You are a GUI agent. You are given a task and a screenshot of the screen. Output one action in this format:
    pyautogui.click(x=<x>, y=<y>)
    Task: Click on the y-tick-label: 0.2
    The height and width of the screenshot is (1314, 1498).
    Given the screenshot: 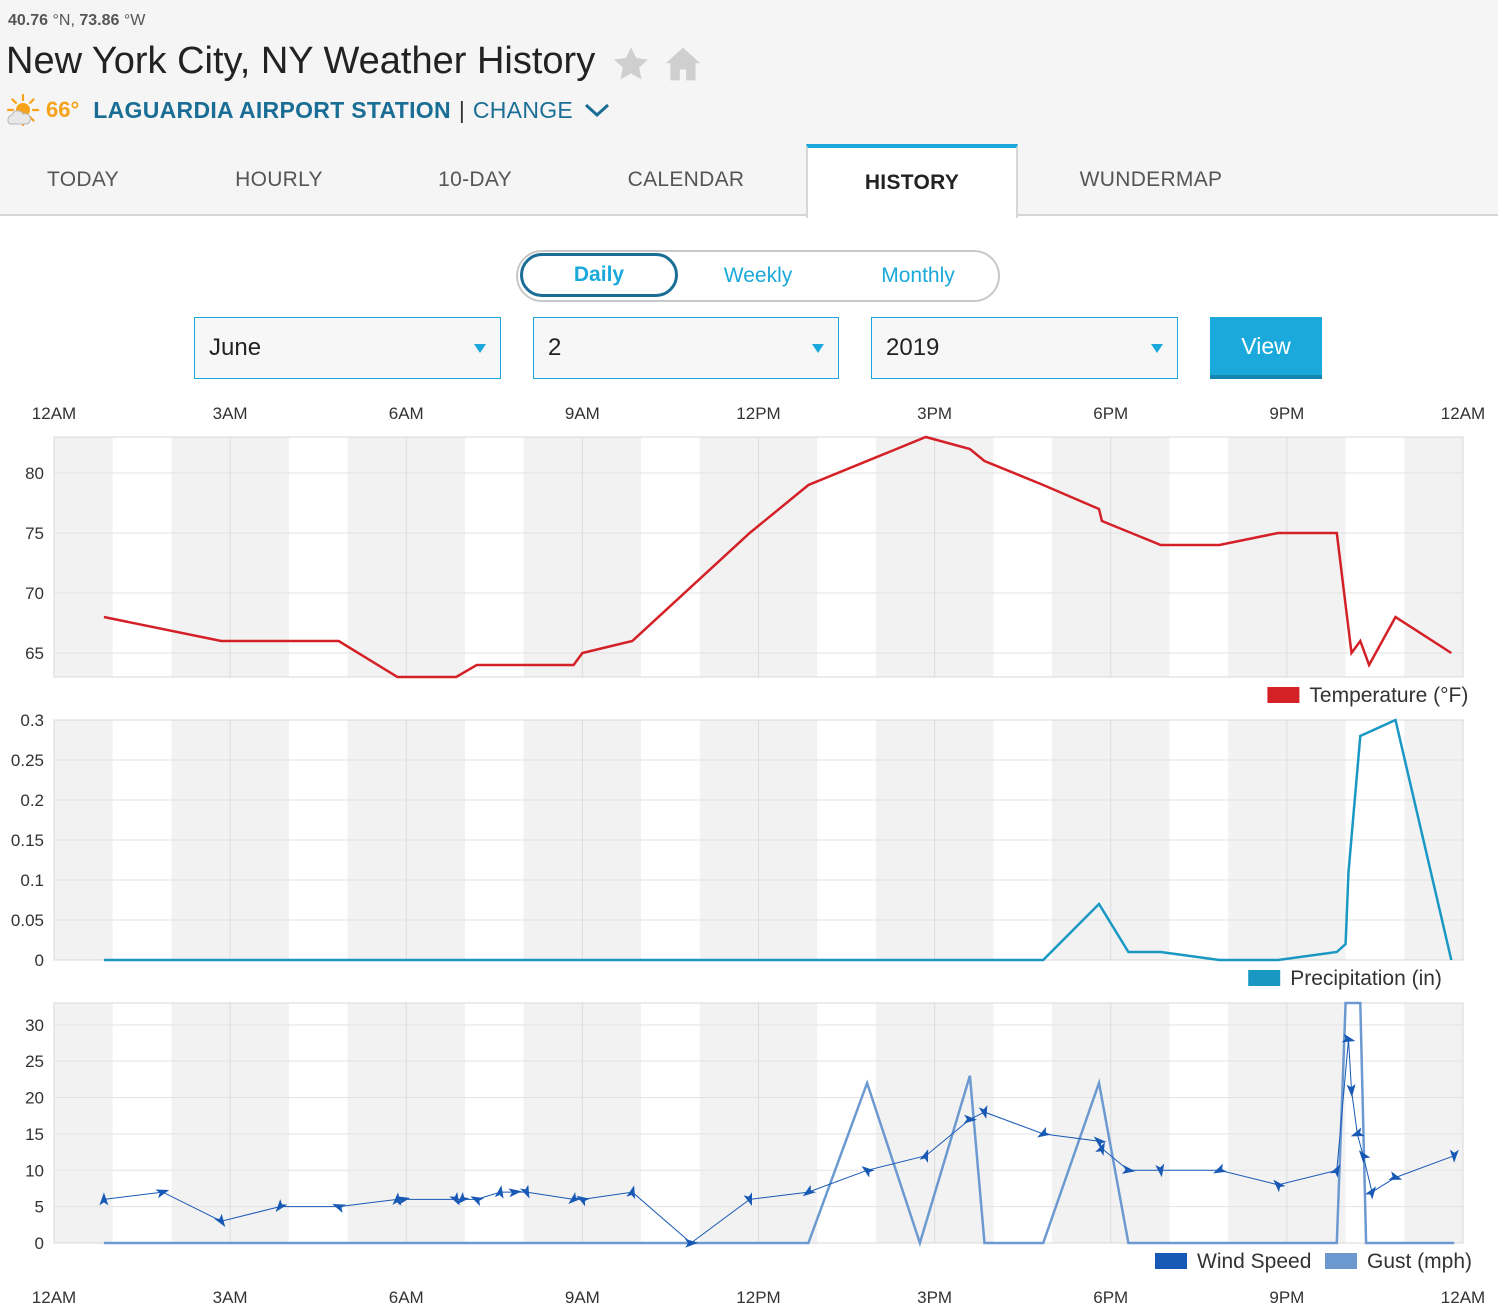 What is the action you would take?
    pyautogui.click(x=32, y=800)
    